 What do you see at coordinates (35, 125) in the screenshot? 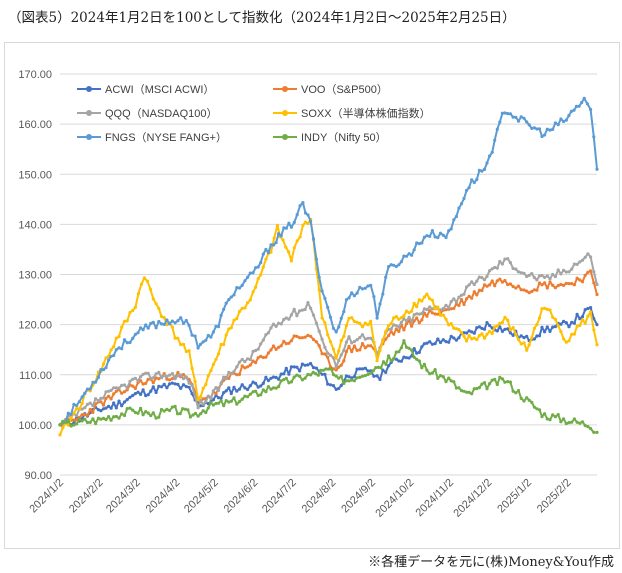
I see `y-tick-label: 160.00` at bounding box center [35, 125].